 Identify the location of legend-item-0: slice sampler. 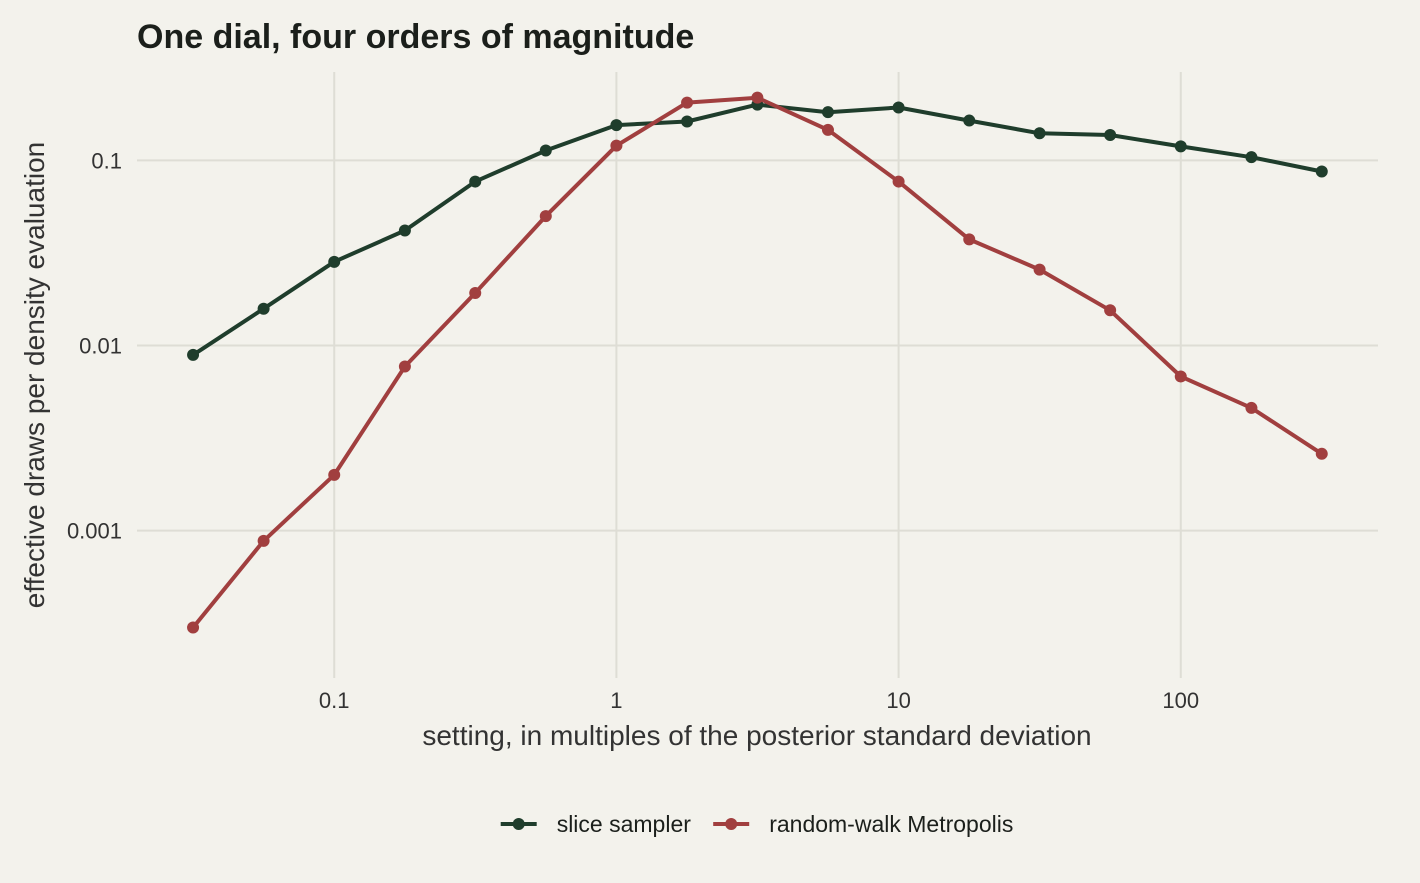
(596, 824).